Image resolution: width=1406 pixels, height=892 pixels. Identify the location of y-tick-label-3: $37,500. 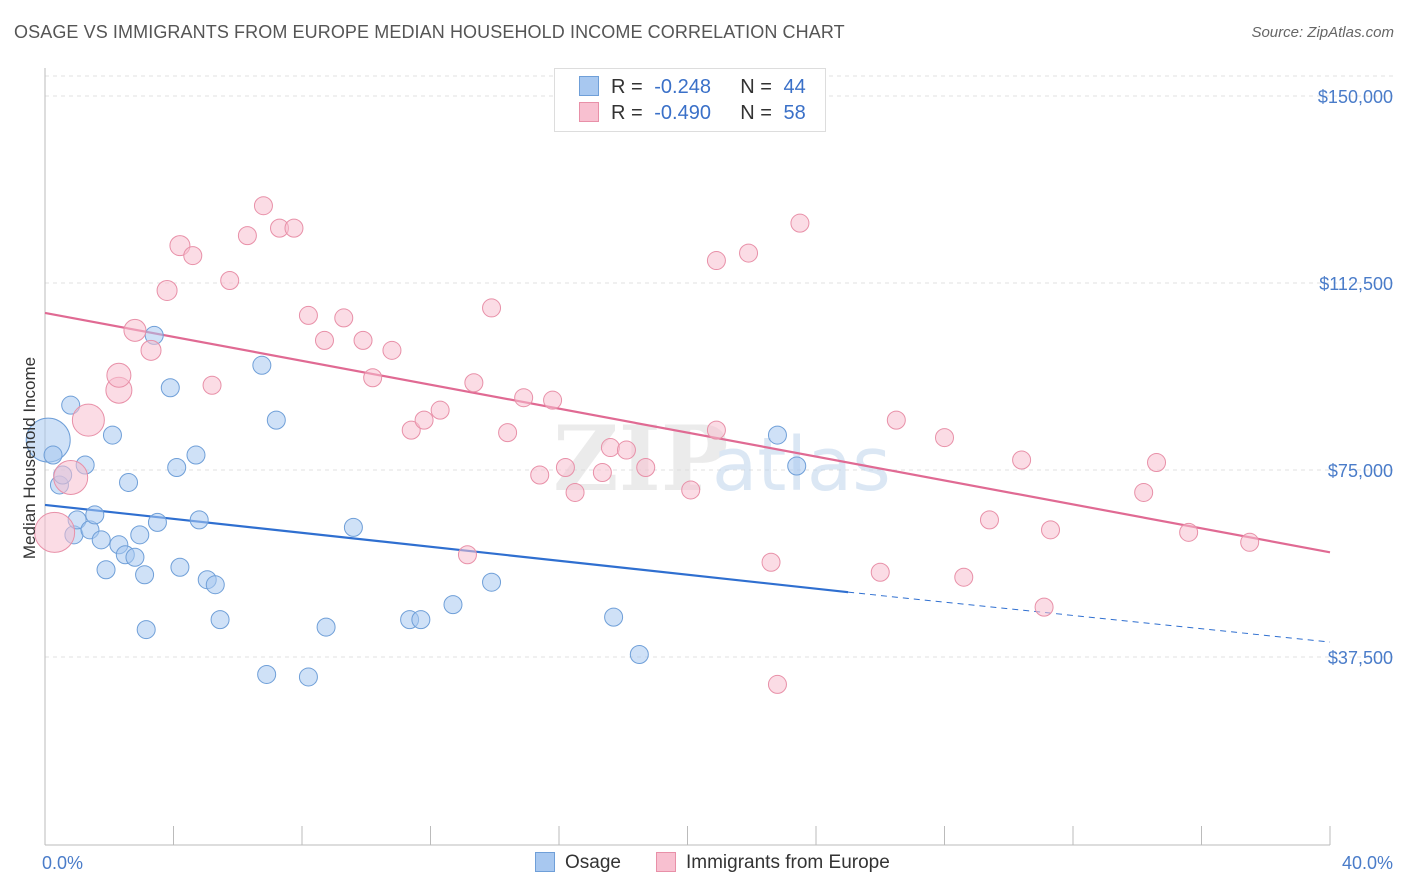
(1360, 658).